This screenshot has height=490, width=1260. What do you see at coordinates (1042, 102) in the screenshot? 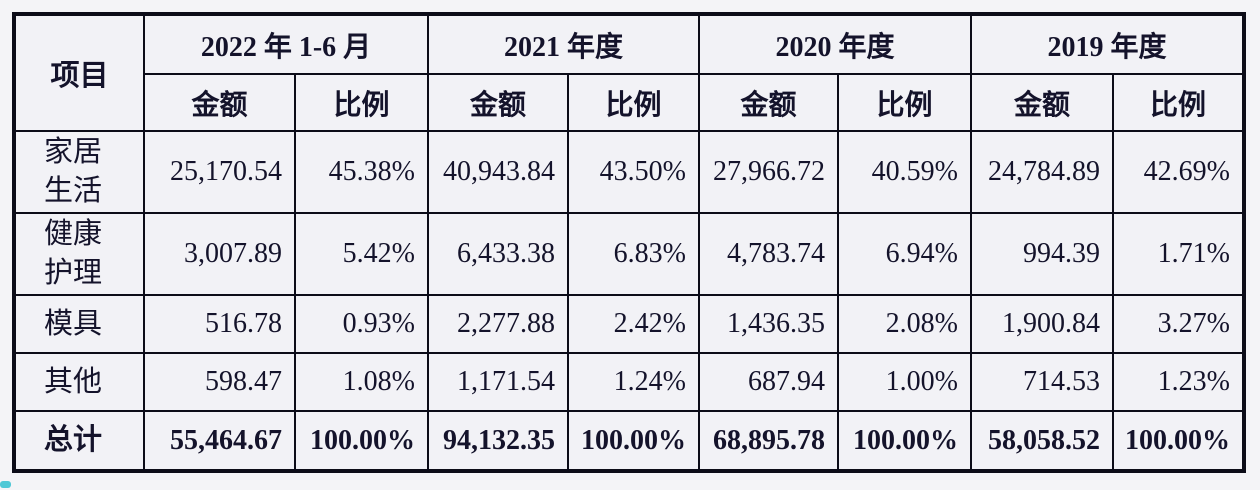
I see `amount-subheader-2019: 金额` at bounding box center [1042, 102].